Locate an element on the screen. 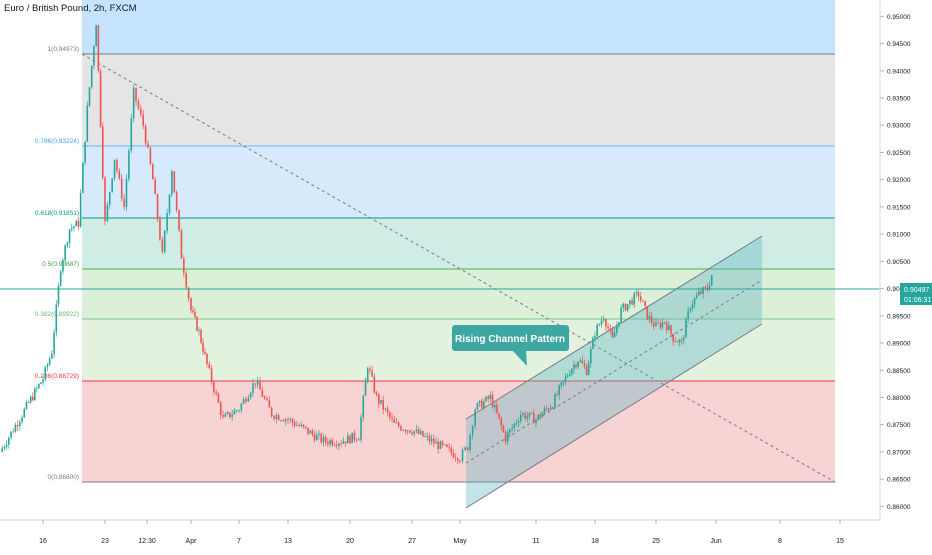 The width and height of the screenshot is (932, 555). time-axis: 16 23 12:30 Apr 7 13 20 27 May 11 18 25 Jun 8 15 is located at coordinates (466, 534).